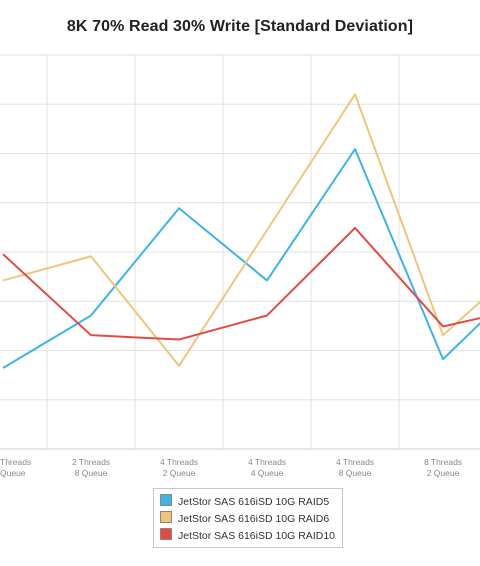 This screenshot has width=480, height=566. I want to click on legend-swatch-raid10, so click(166, 534).